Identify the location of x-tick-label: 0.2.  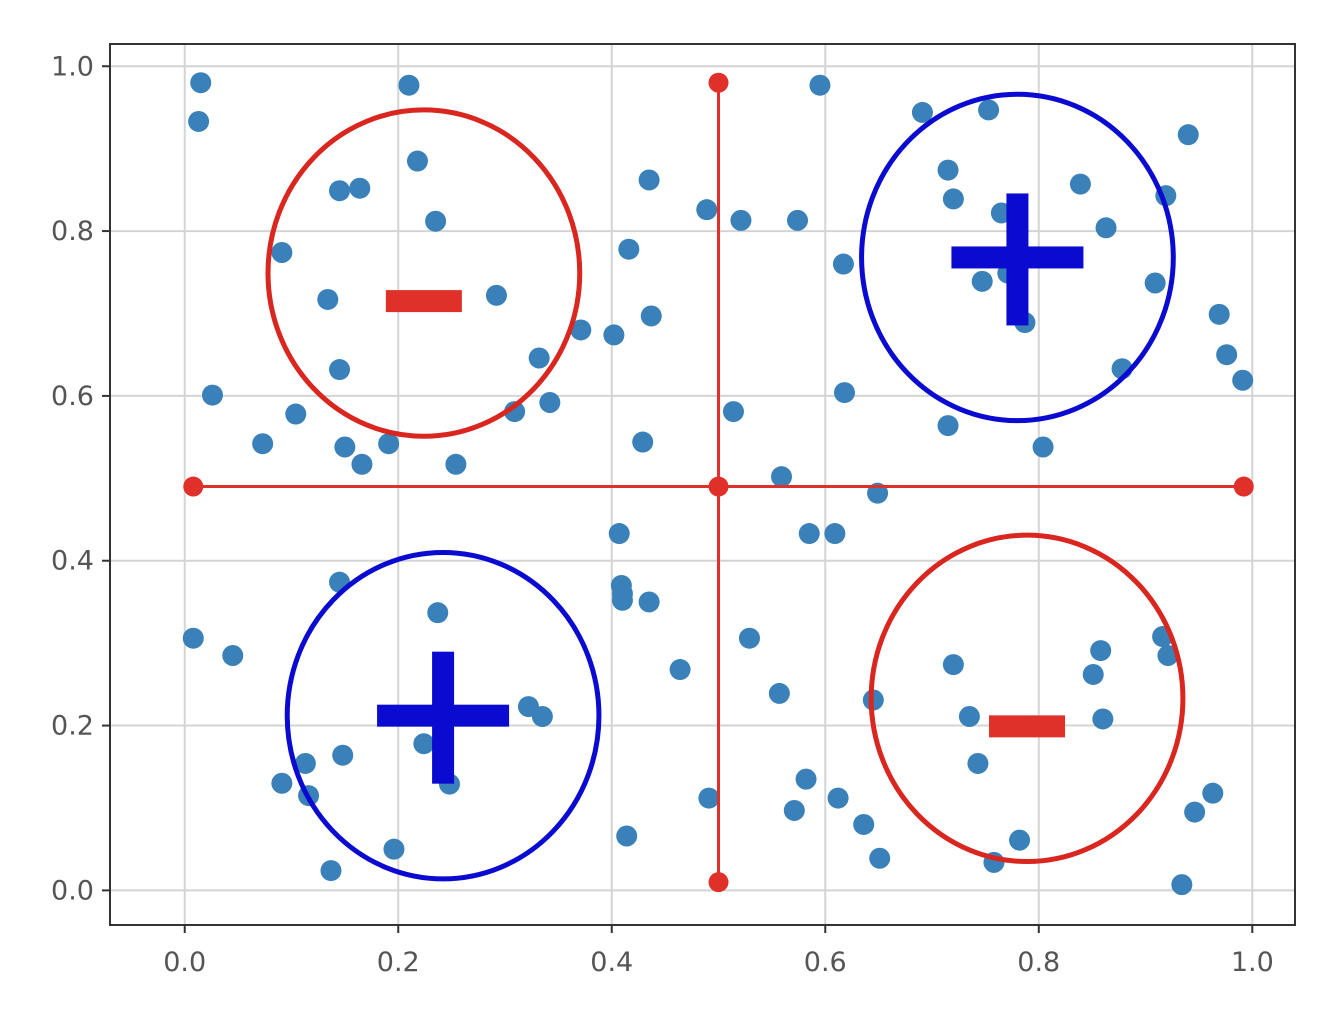
(398, 962).